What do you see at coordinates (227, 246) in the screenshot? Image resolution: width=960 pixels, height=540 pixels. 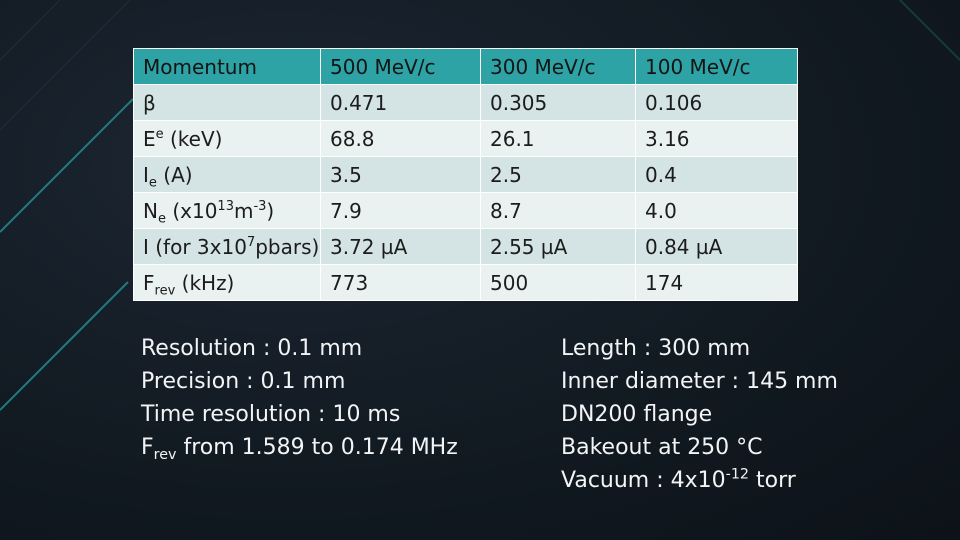 I see `row-label-beam-current: I (for 3x107pbars)` at bounding box center [227, 246].